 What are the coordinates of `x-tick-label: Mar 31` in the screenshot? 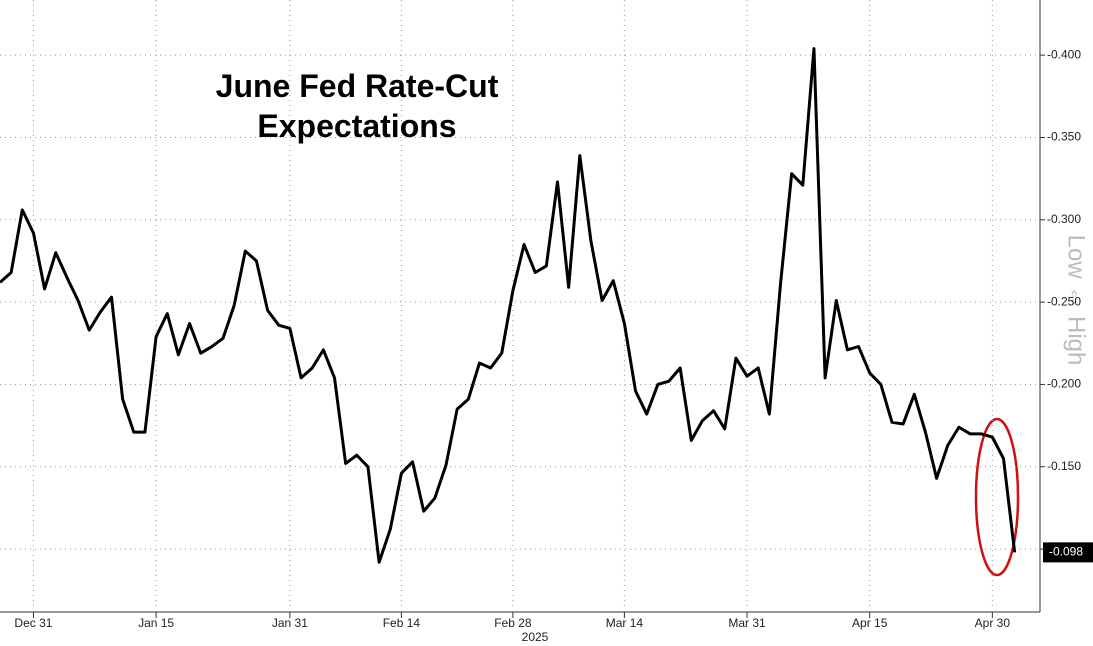 It's located at (747, 623).